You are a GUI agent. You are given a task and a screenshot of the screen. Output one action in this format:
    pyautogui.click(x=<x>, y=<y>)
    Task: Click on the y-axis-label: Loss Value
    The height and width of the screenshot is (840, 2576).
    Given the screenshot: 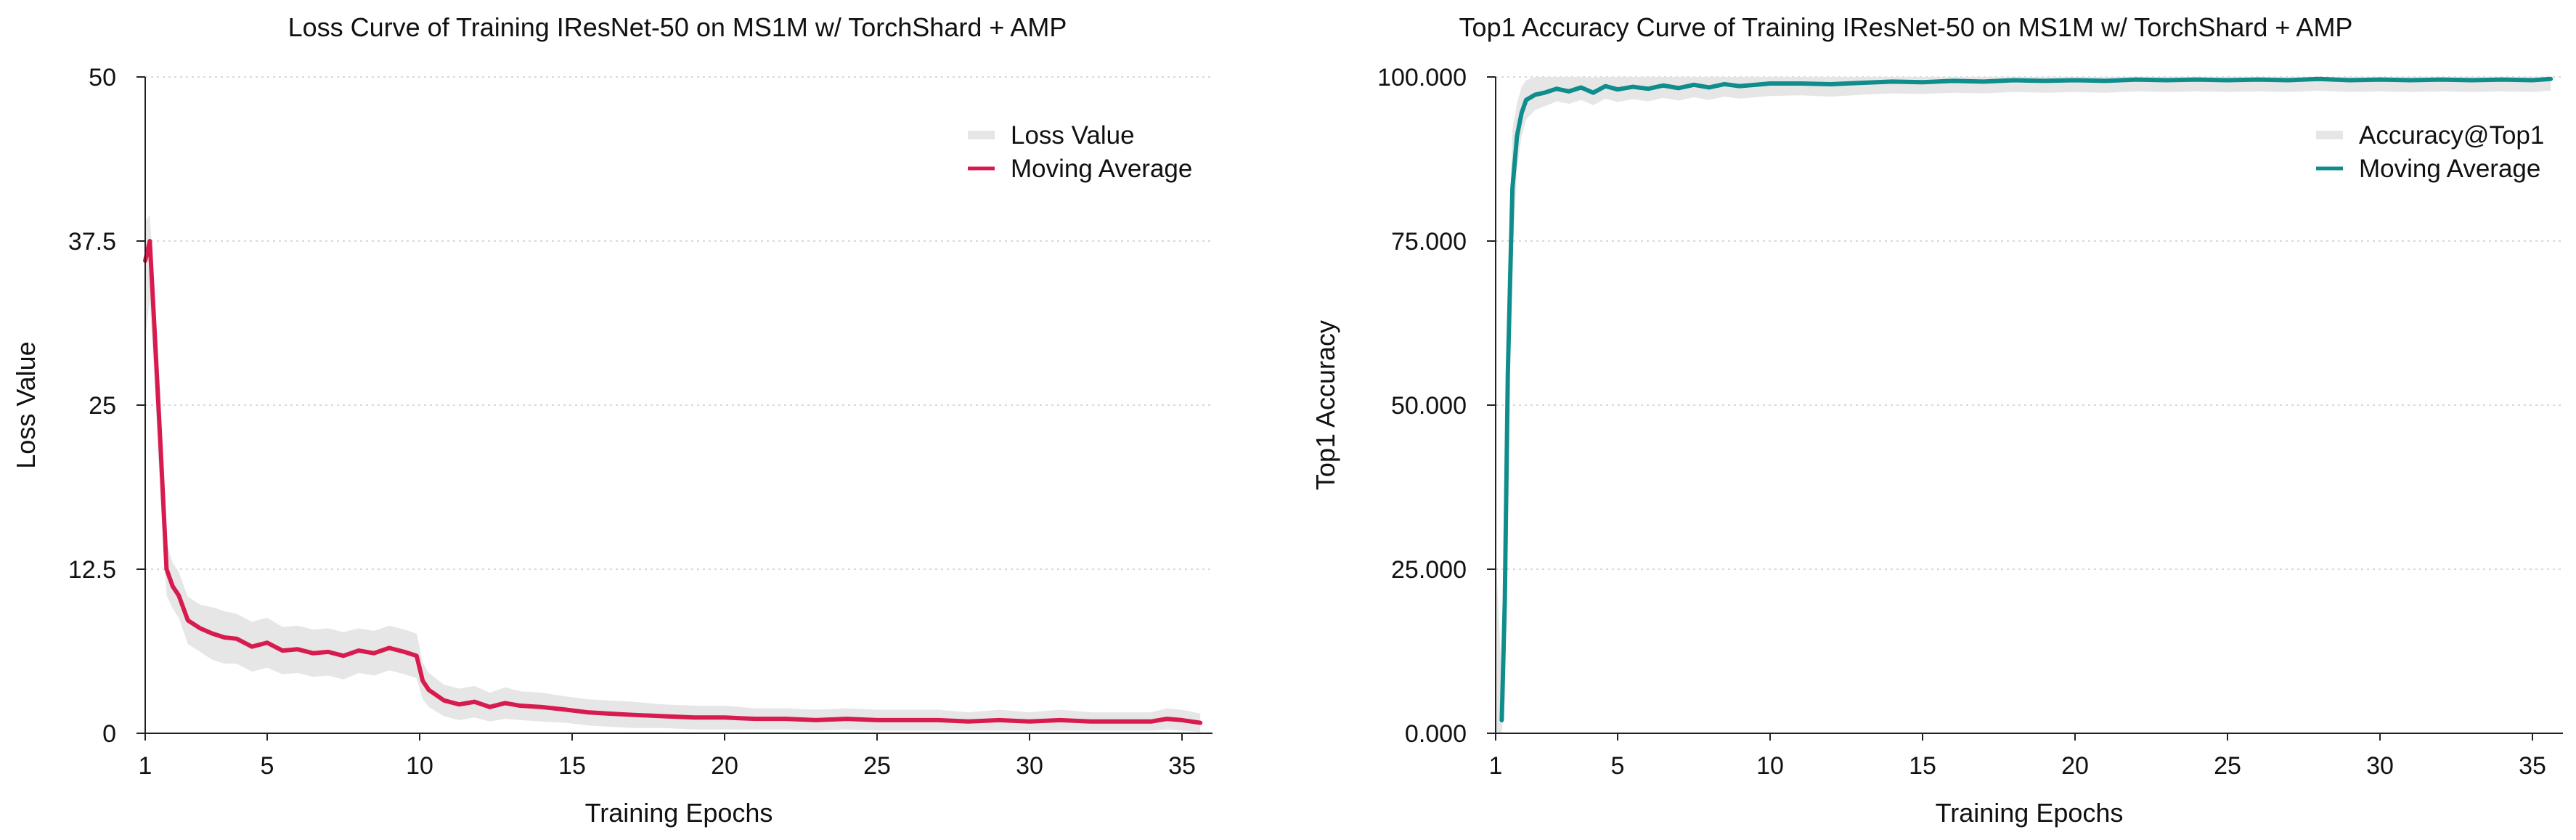 What is the action you would take?
    pyautogui.click(x=26, y=404)
    